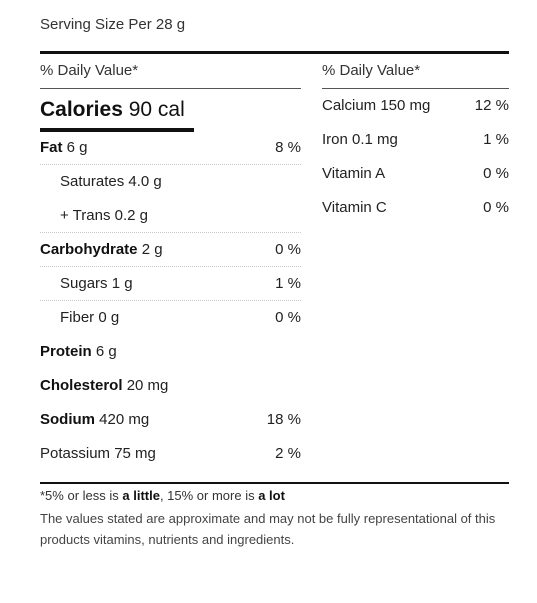 The image size is (537, 603). I want to click on calories-block: Calories 90 cal, so click(170, 110).